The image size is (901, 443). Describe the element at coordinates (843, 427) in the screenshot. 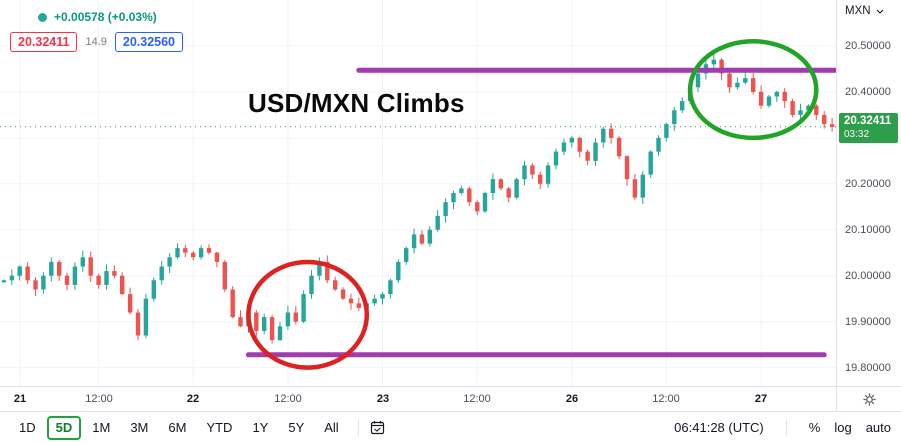

I see `log-scale-button: log` at that location.